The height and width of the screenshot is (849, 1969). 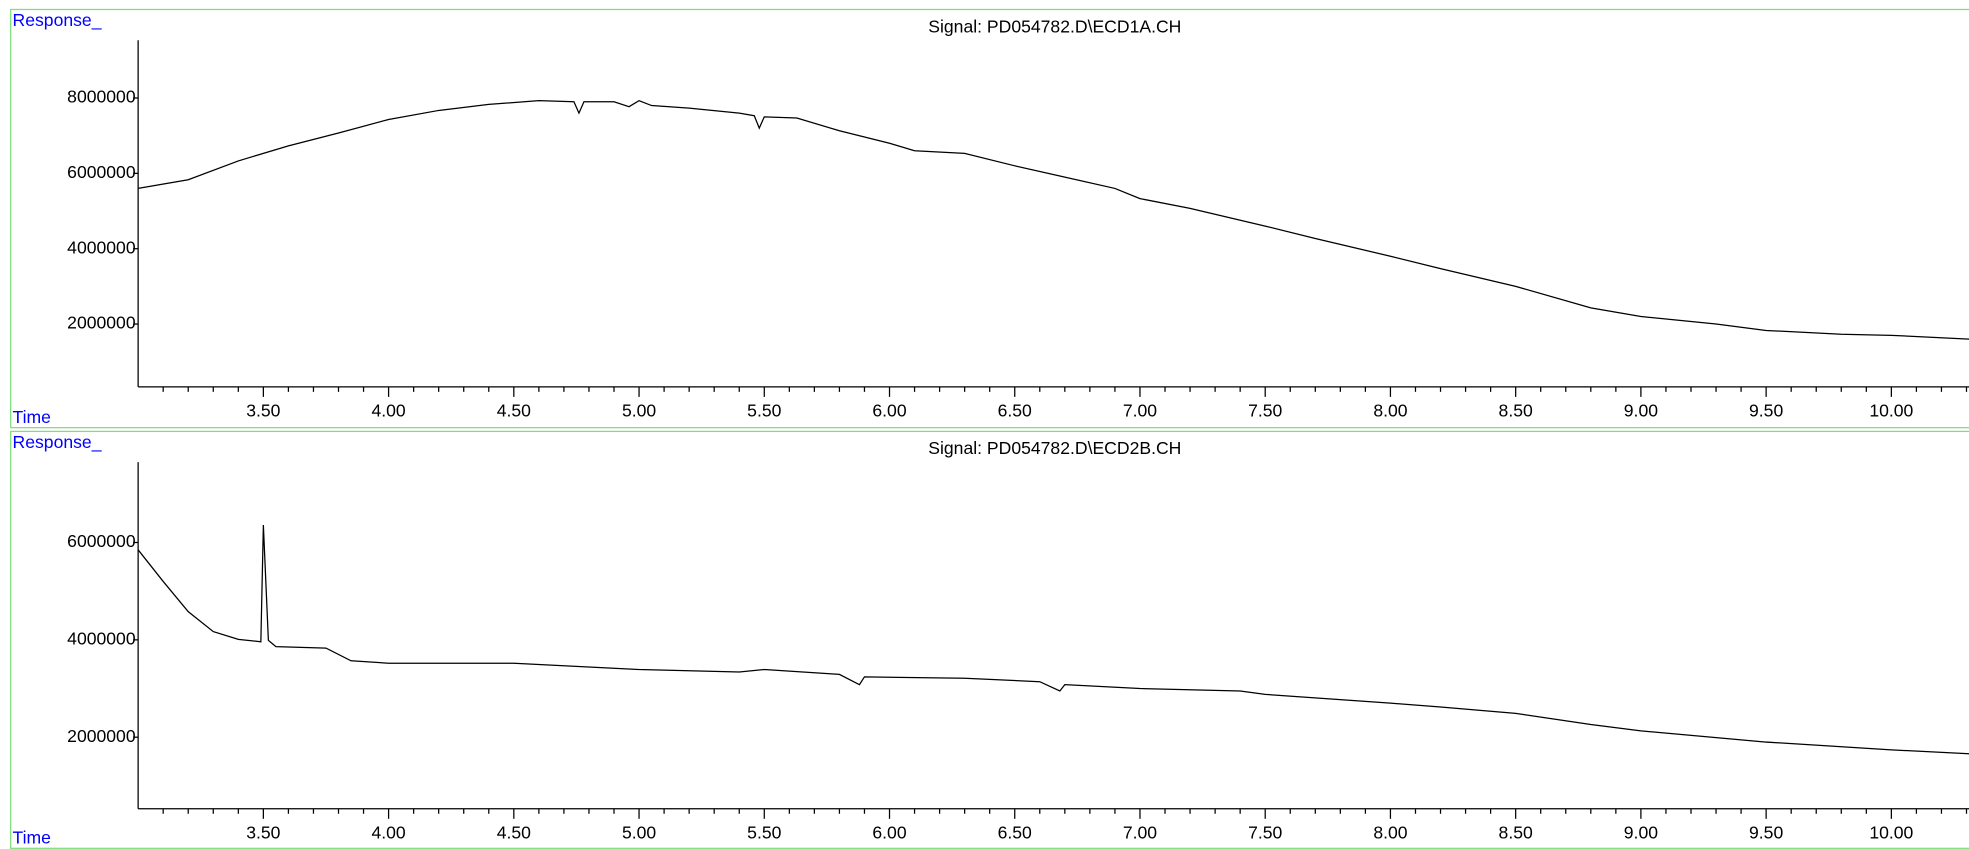 I want to click on chart-title: Signal: PD054782.D\ECD2B.CH, so click(x=1054, y=448).